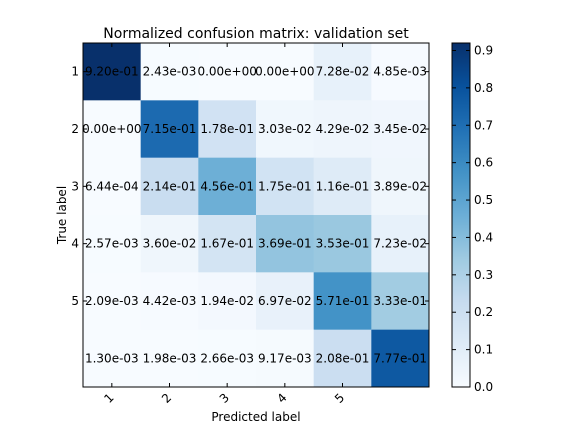 Image resolution: width=576 pixels, height=432 pixels. I want to click on cell-value-label: 1.30e-03, so click(112, 358).